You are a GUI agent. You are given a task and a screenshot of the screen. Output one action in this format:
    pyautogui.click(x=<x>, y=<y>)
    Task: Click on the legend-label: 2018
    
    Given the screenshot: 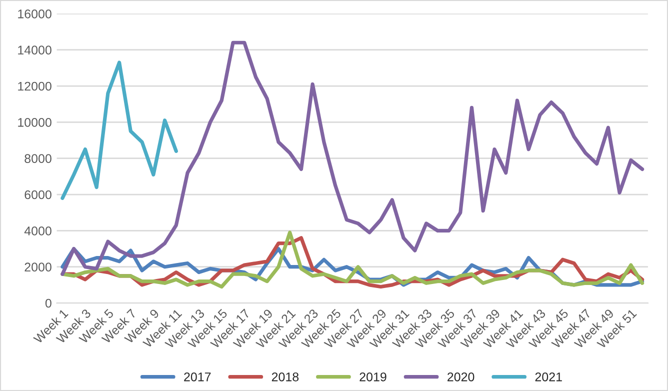 What is the action you would take?
    pyautogui.click(x=285, y=377)
    